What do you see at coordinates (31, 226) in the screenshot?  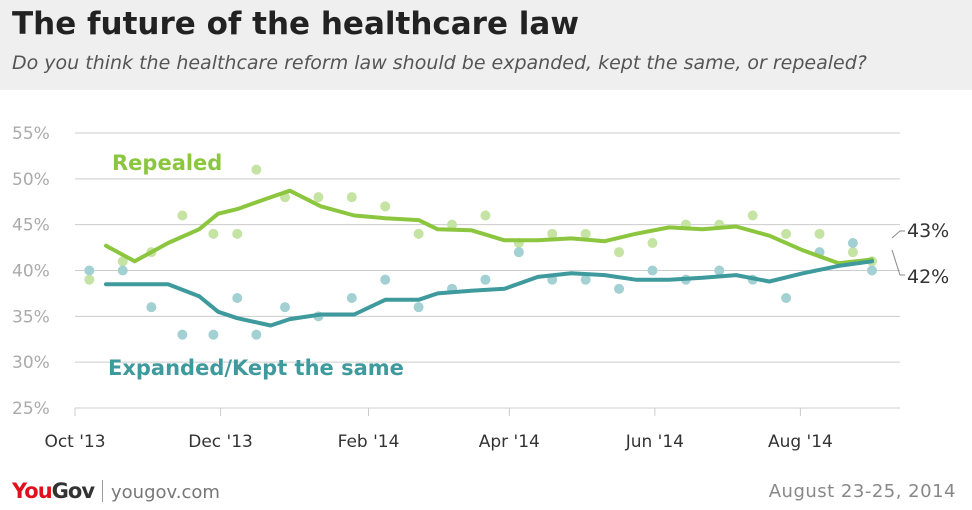 I see `y-tick-label: 45%` at bounding box center [31, 226].